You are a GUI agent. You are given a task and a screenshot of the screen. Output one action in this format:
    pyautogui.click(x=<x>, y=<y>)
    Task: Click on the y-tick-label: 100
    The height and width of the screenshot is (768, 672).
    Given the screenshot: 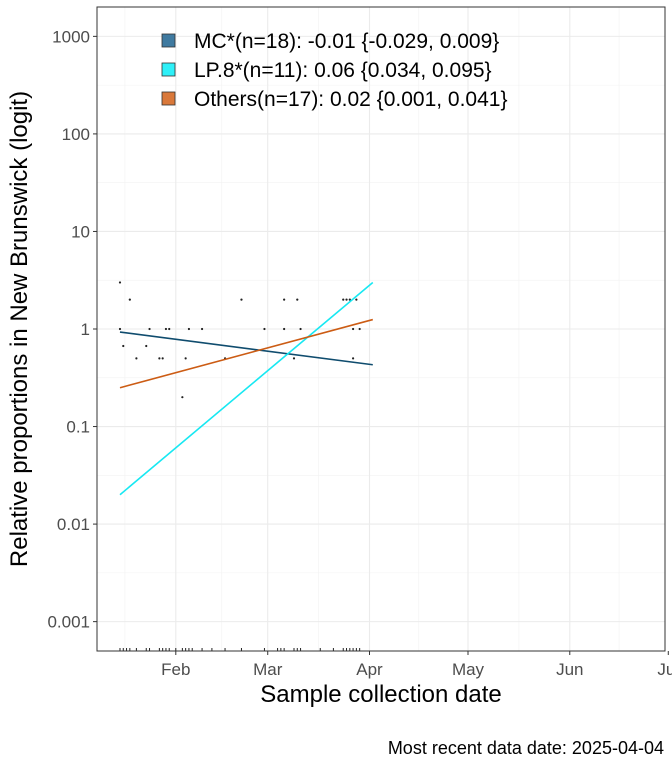 What is the action you would take?
    pyautogui.click(x=76, y=134)
    